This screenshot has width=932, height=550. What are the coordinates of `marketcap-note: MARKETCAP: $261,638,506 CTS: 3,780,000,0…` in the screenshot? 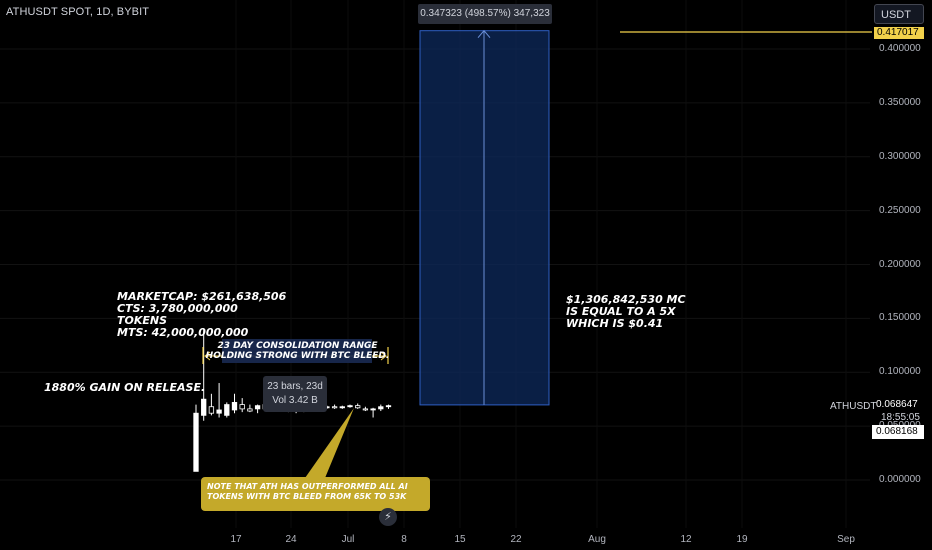 It's located at (202, 314).